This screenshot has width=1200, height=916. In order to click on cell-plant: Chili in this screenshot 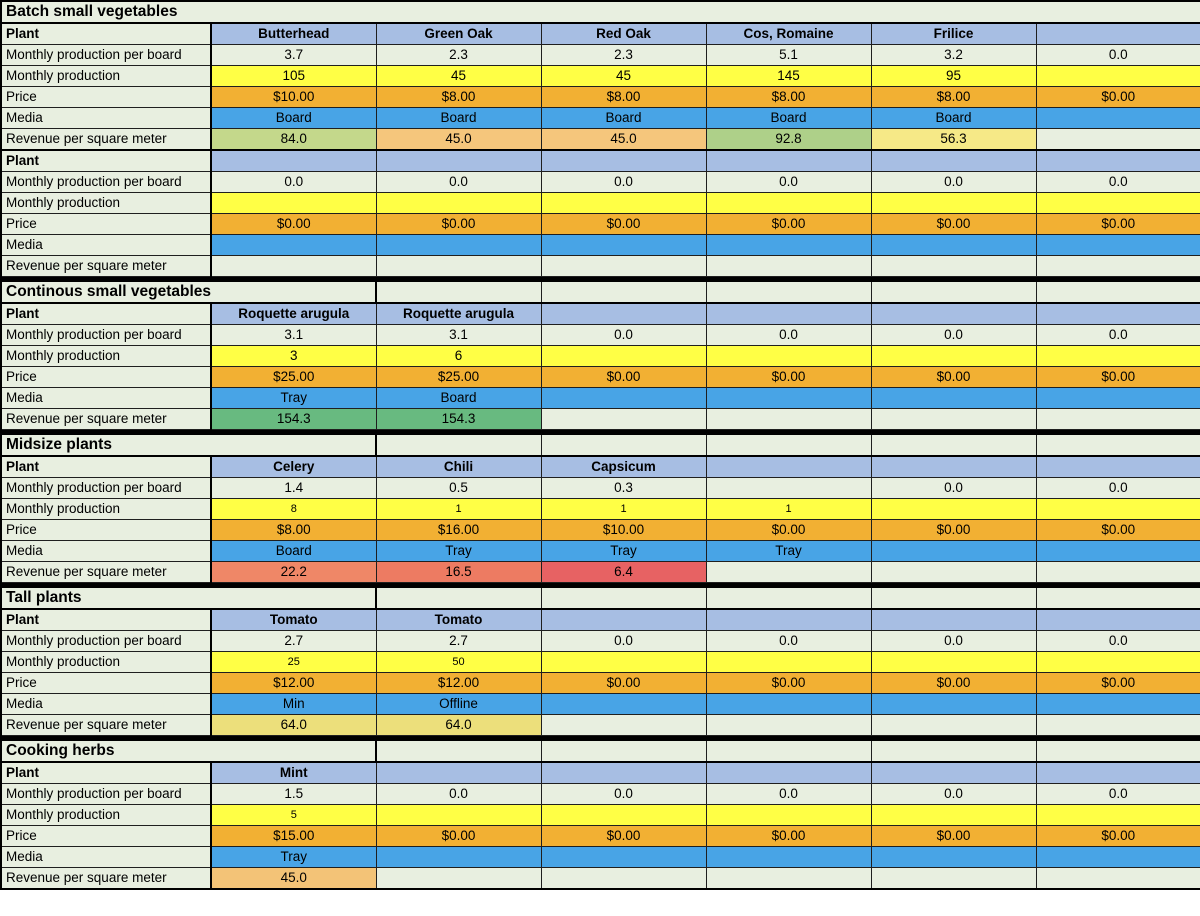, I will do `click(458, 466)`.